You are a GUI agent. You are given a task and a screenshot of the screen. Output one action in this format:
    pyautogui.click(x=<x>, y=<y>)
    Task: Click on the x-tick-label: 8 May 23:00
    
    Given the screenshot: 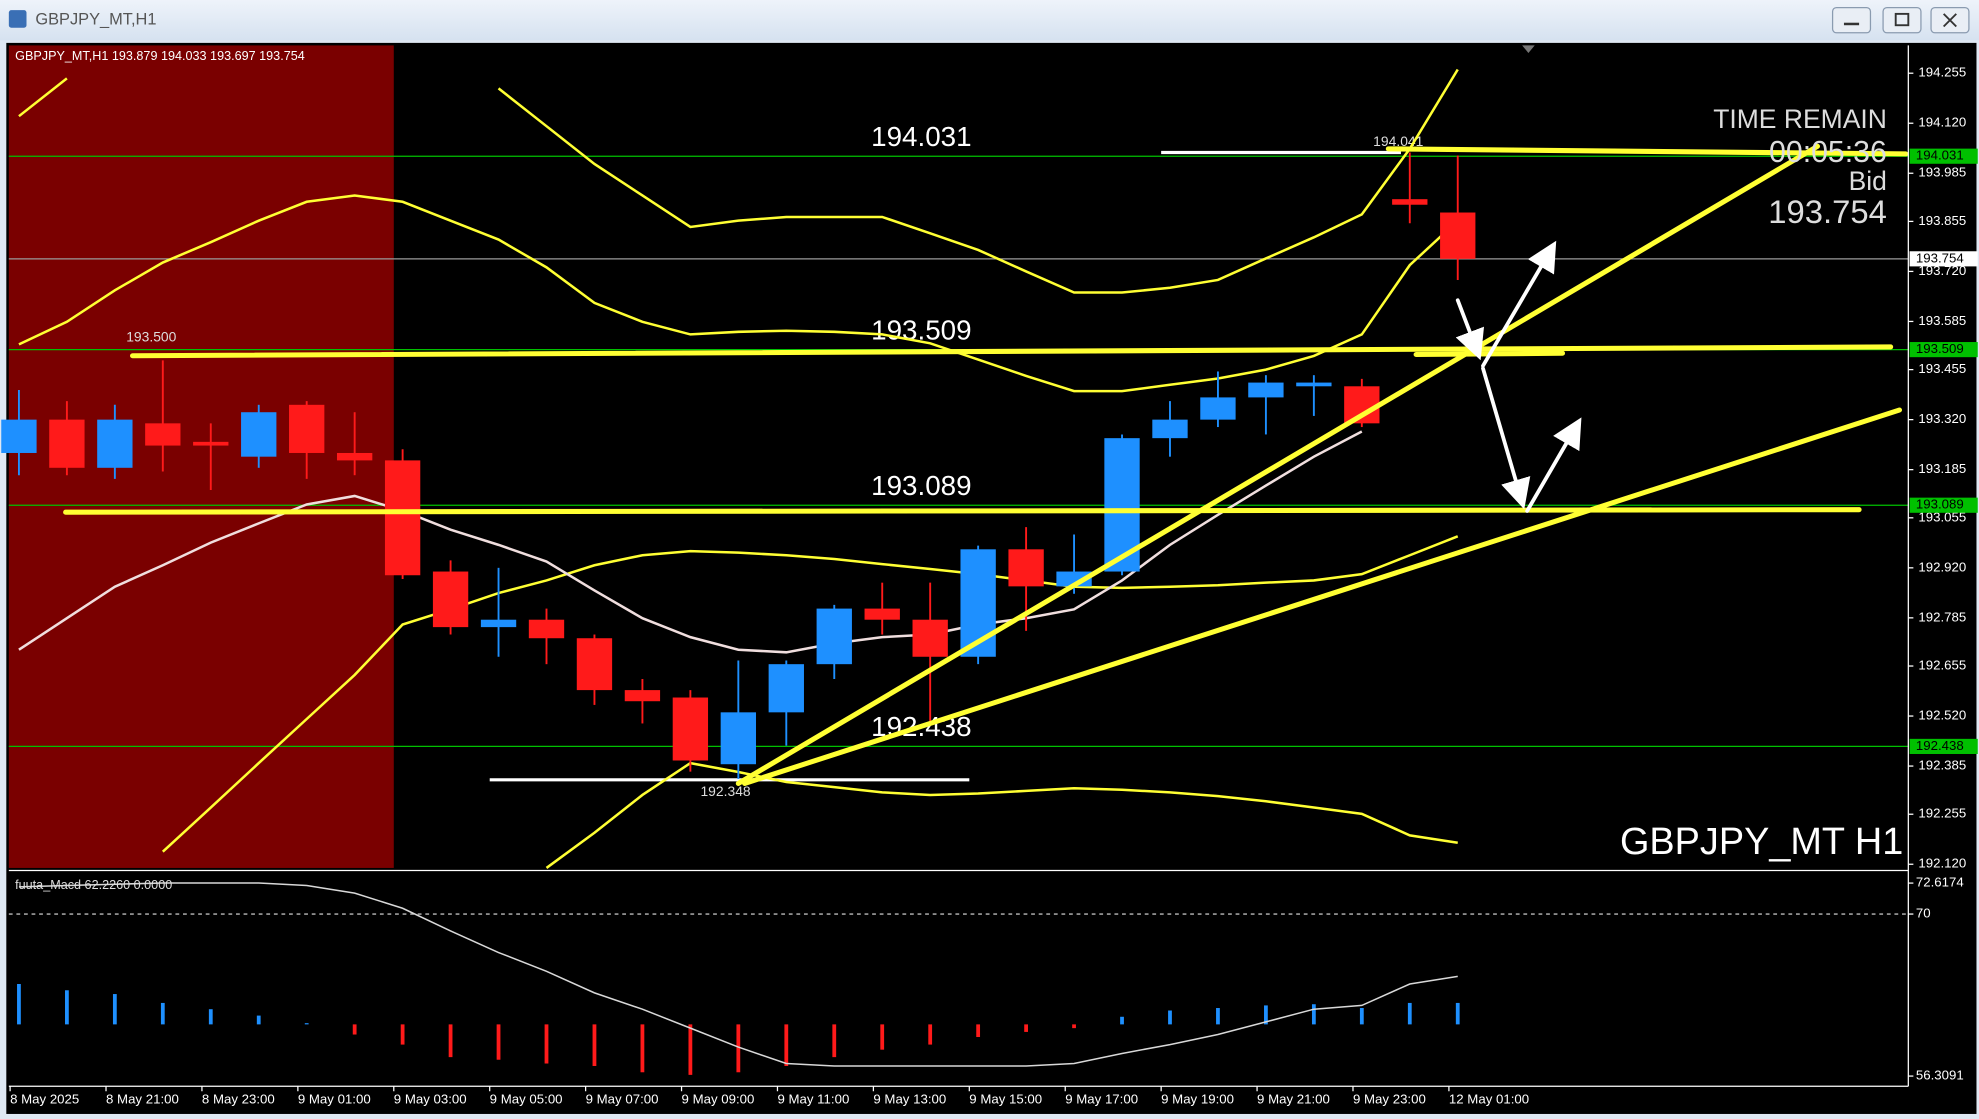 What is the action you would take?
    pyautogui.click(x=238, y=1099)
    